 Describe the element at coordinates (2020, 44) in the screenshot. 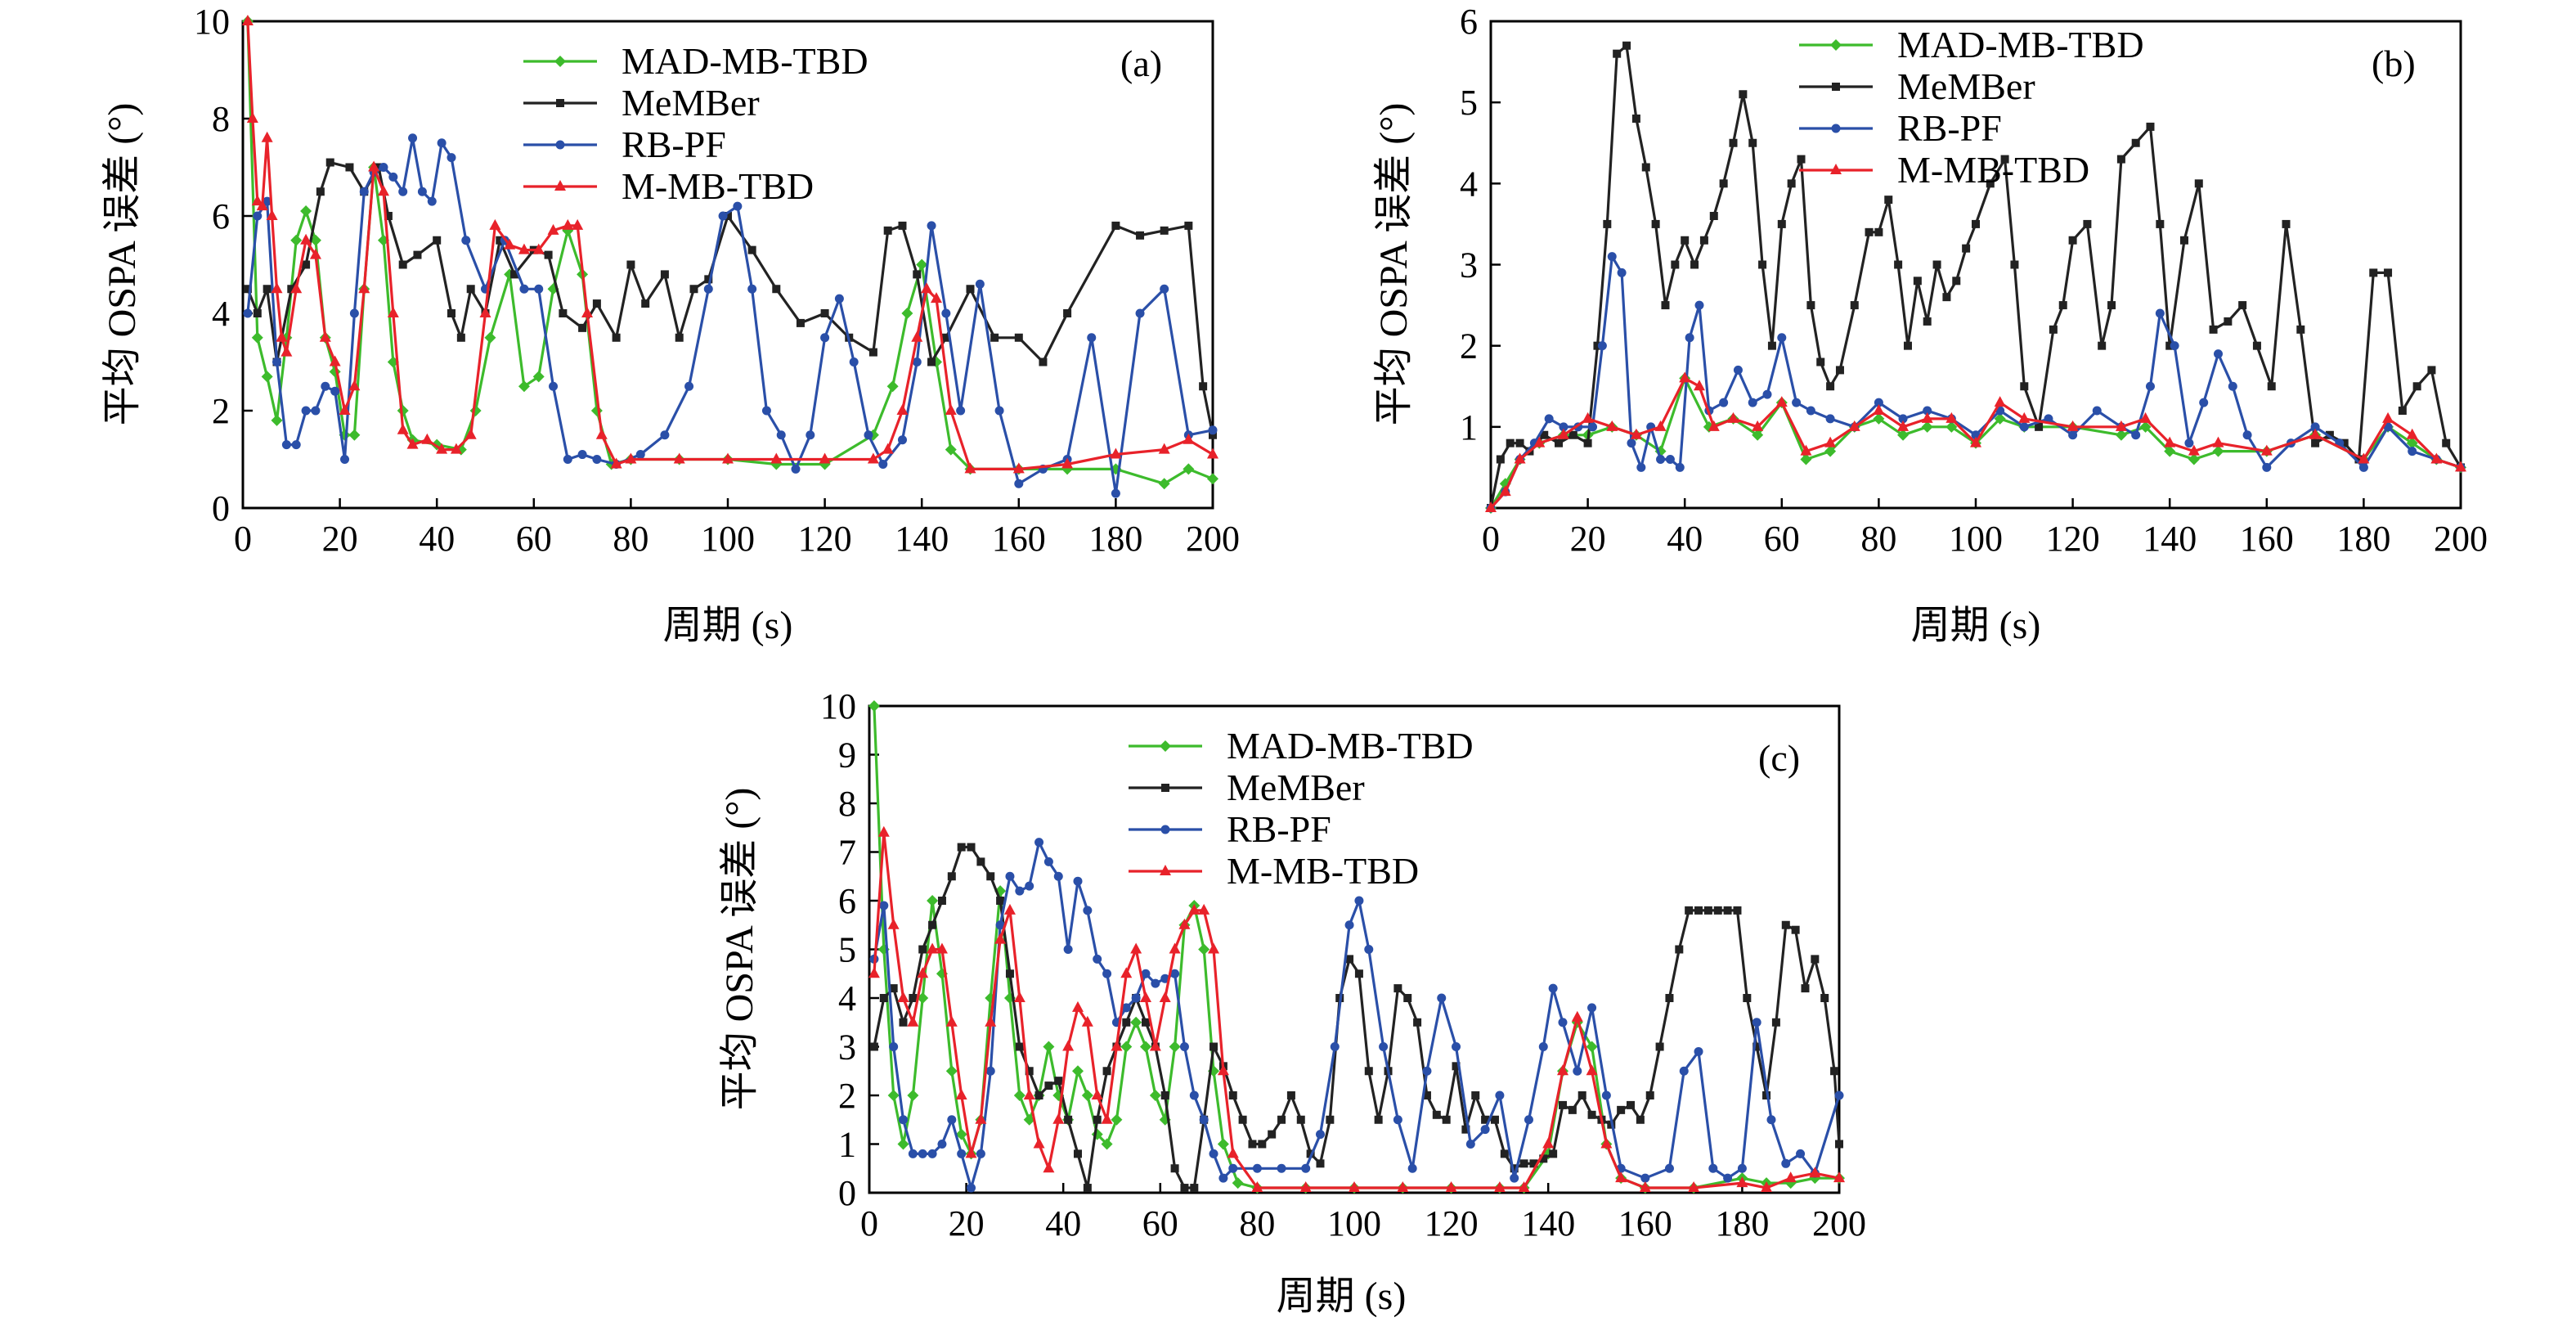

I see `panel-b-legend-label-mad-mb-tbd: MAD-MB-TBD` at that location.